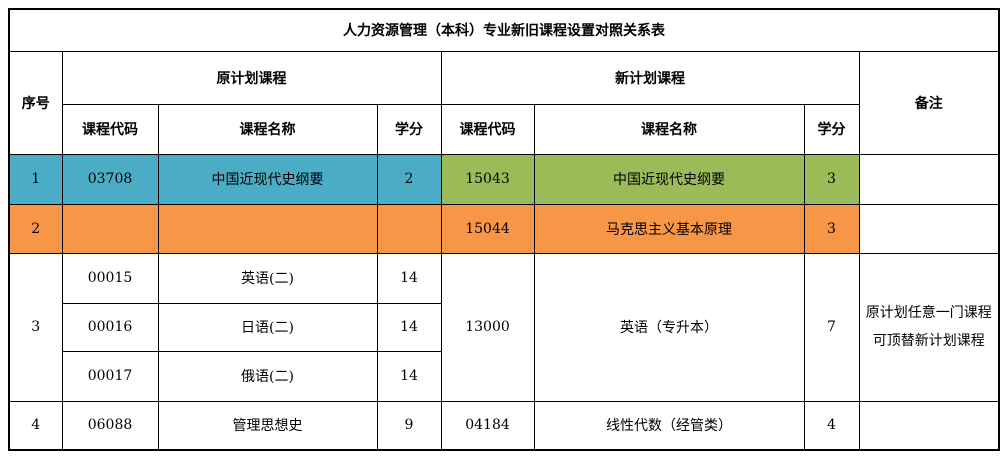 Image resolution: width=1008 pixels, height=457 pixels. Describe the element at coordinates (110, 228) in the screenshot. I see `row2-old-code-cell` at that location.